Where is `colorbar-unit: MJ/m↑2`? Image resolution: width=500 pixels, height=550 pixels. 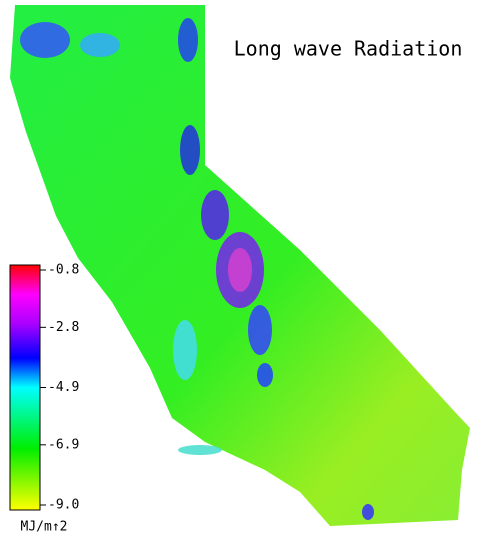 colorbar-unit: MJ/m↑2 is located at coordinates (44, 527).